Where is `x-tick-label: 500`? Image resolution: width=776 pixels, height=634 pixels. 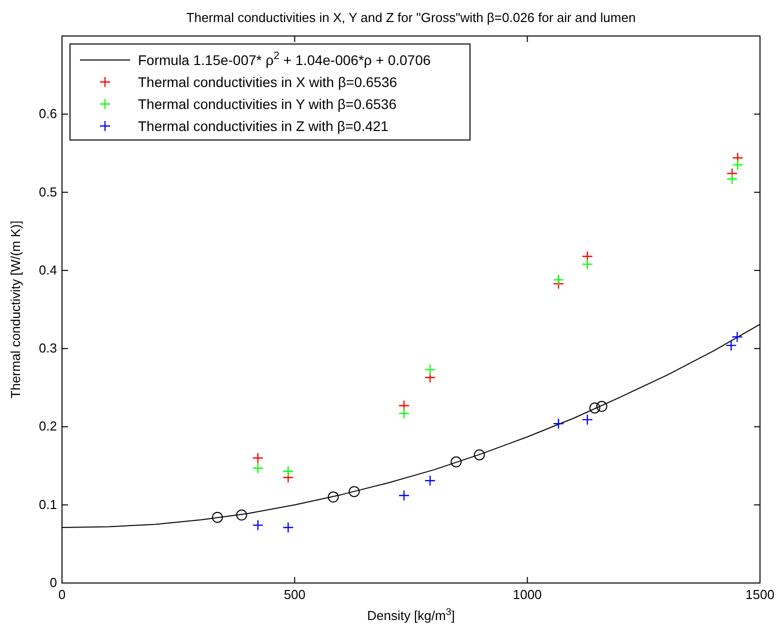
x-tick-label: 500 is located at coordinates (295, 594).